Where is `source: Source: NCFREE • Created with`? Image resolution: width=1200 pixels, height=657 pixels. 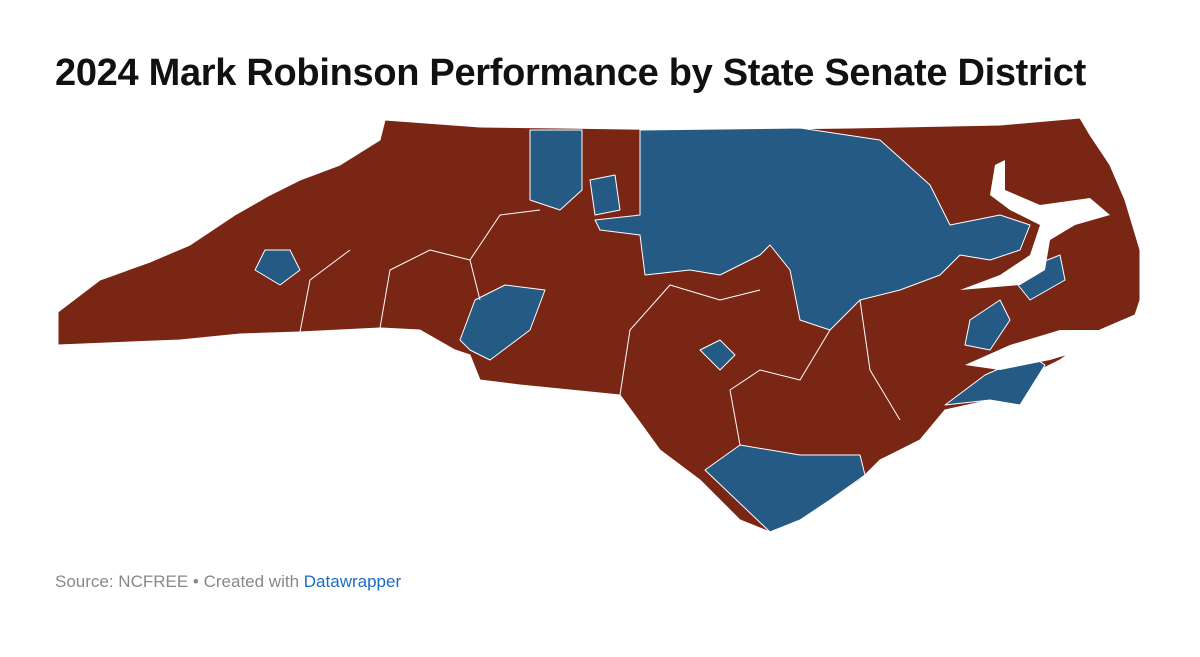 source: Source: NCFREE • Created with is located at coordinates (177, 581).